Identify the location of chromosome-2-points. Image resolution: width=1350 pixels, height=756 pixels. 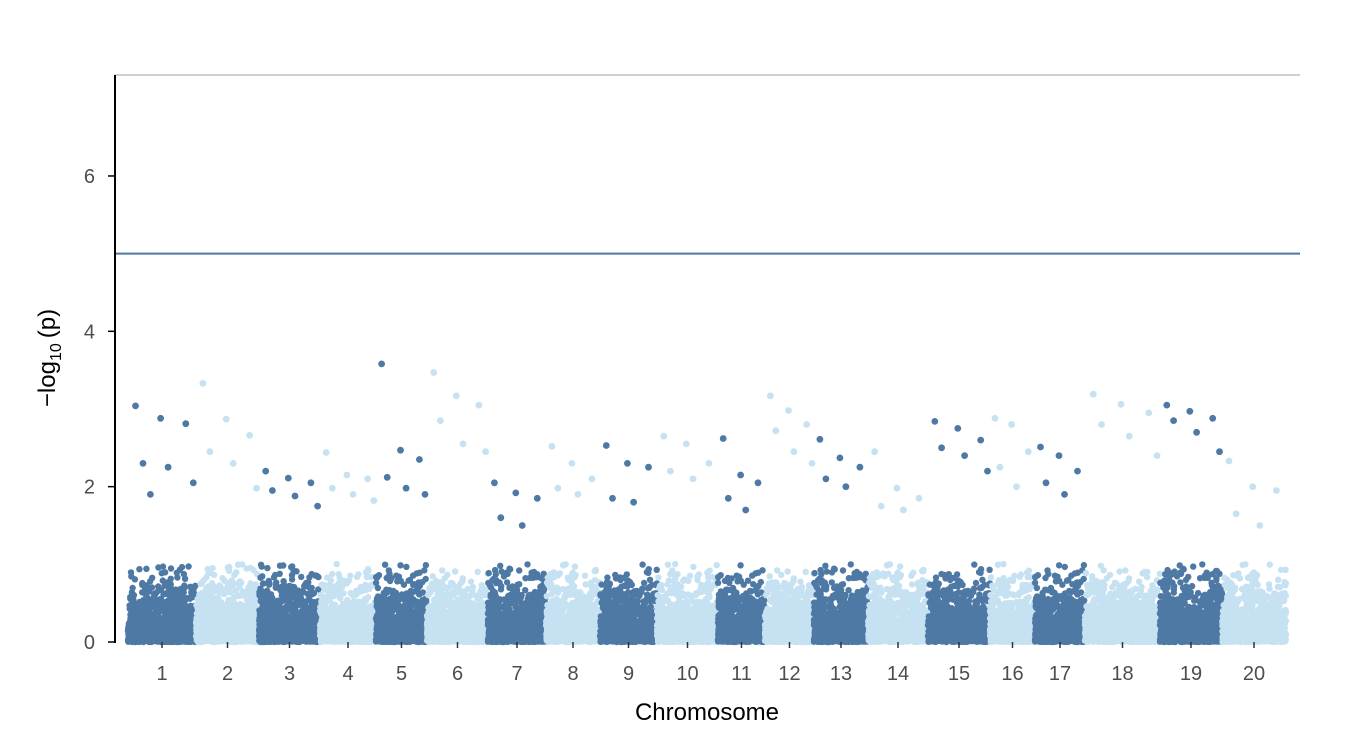
(227, 512).